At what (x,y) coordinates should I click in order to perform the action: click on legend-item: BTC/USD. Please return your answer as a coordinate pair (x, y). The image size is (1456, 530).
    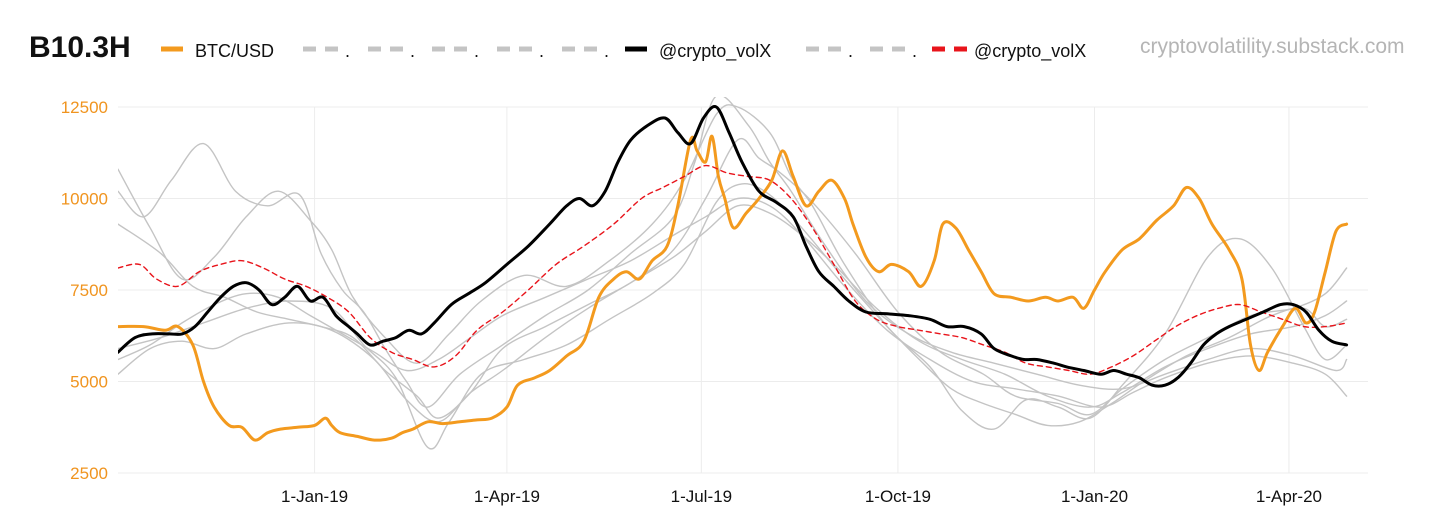
    Looking at the image, I should click on (217, 51).